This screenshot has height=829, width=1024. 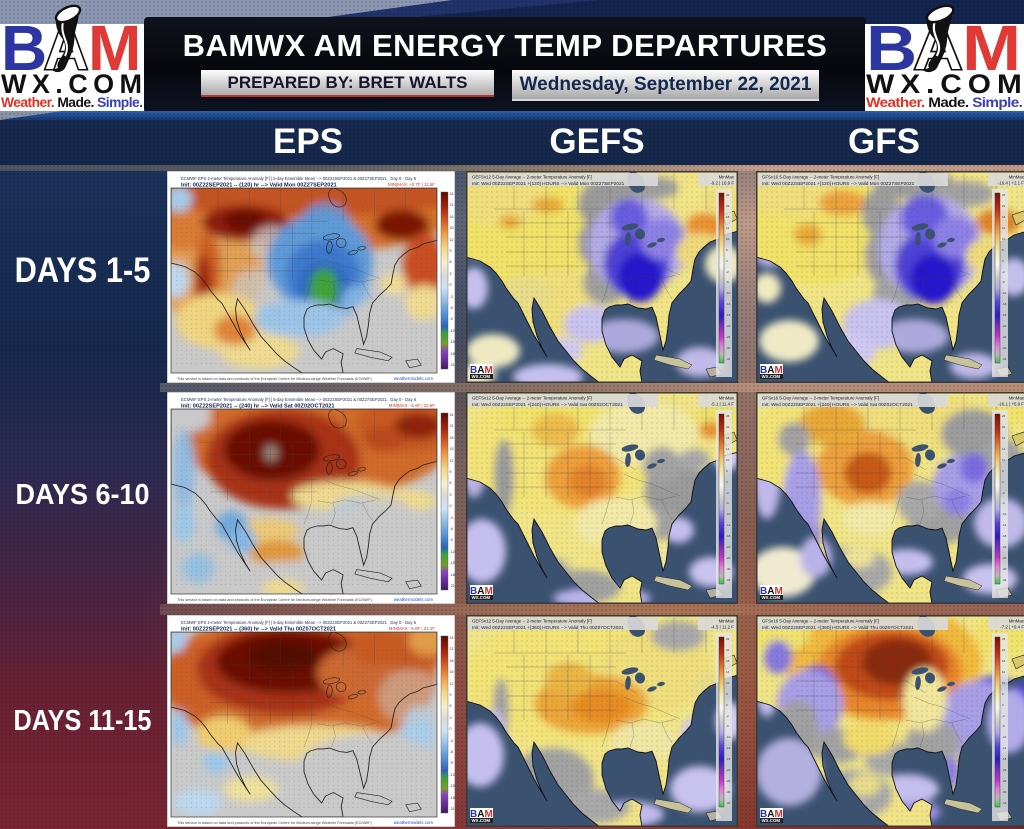 I want to click on svg-text: 22, so click(x=1004, y=206).